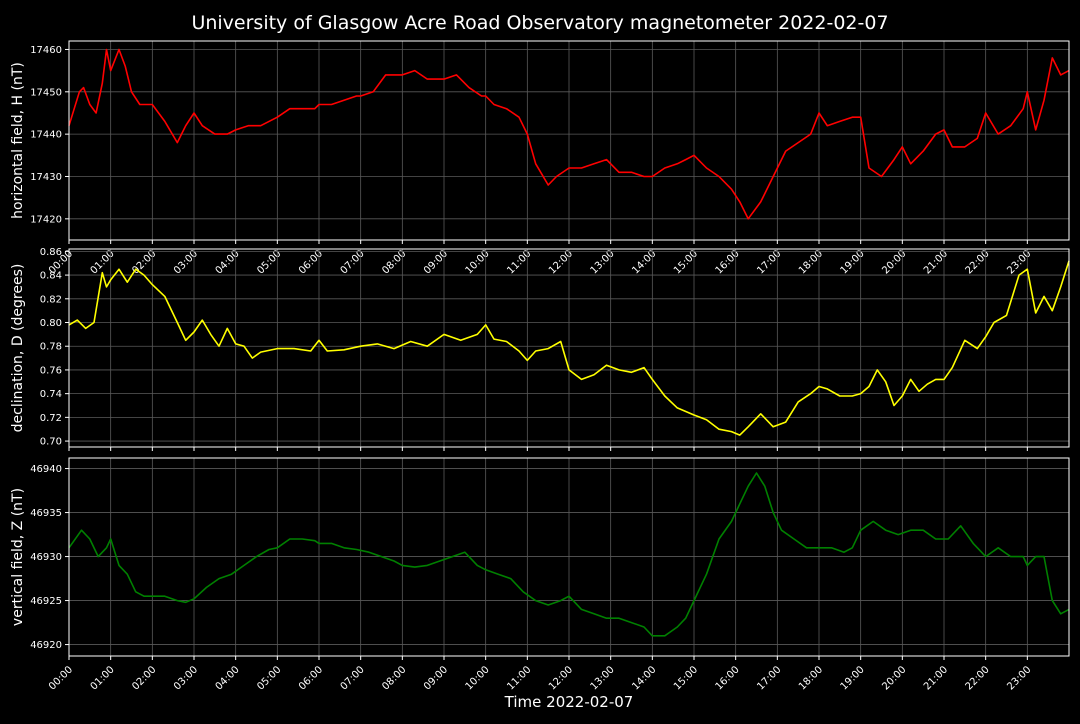 The width and height of the screenshot is (1080, 724). Describe the element at coordinates (51, 299) in the screenshot. I see `y-tick-label: 0.82` at that location.